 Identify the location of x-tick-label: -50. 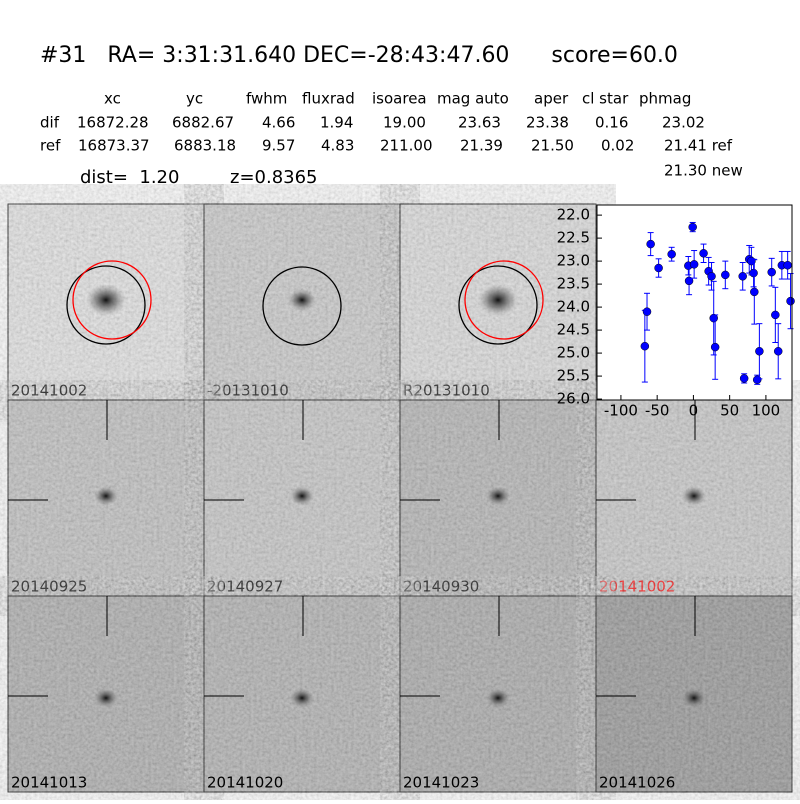
(657, 411).